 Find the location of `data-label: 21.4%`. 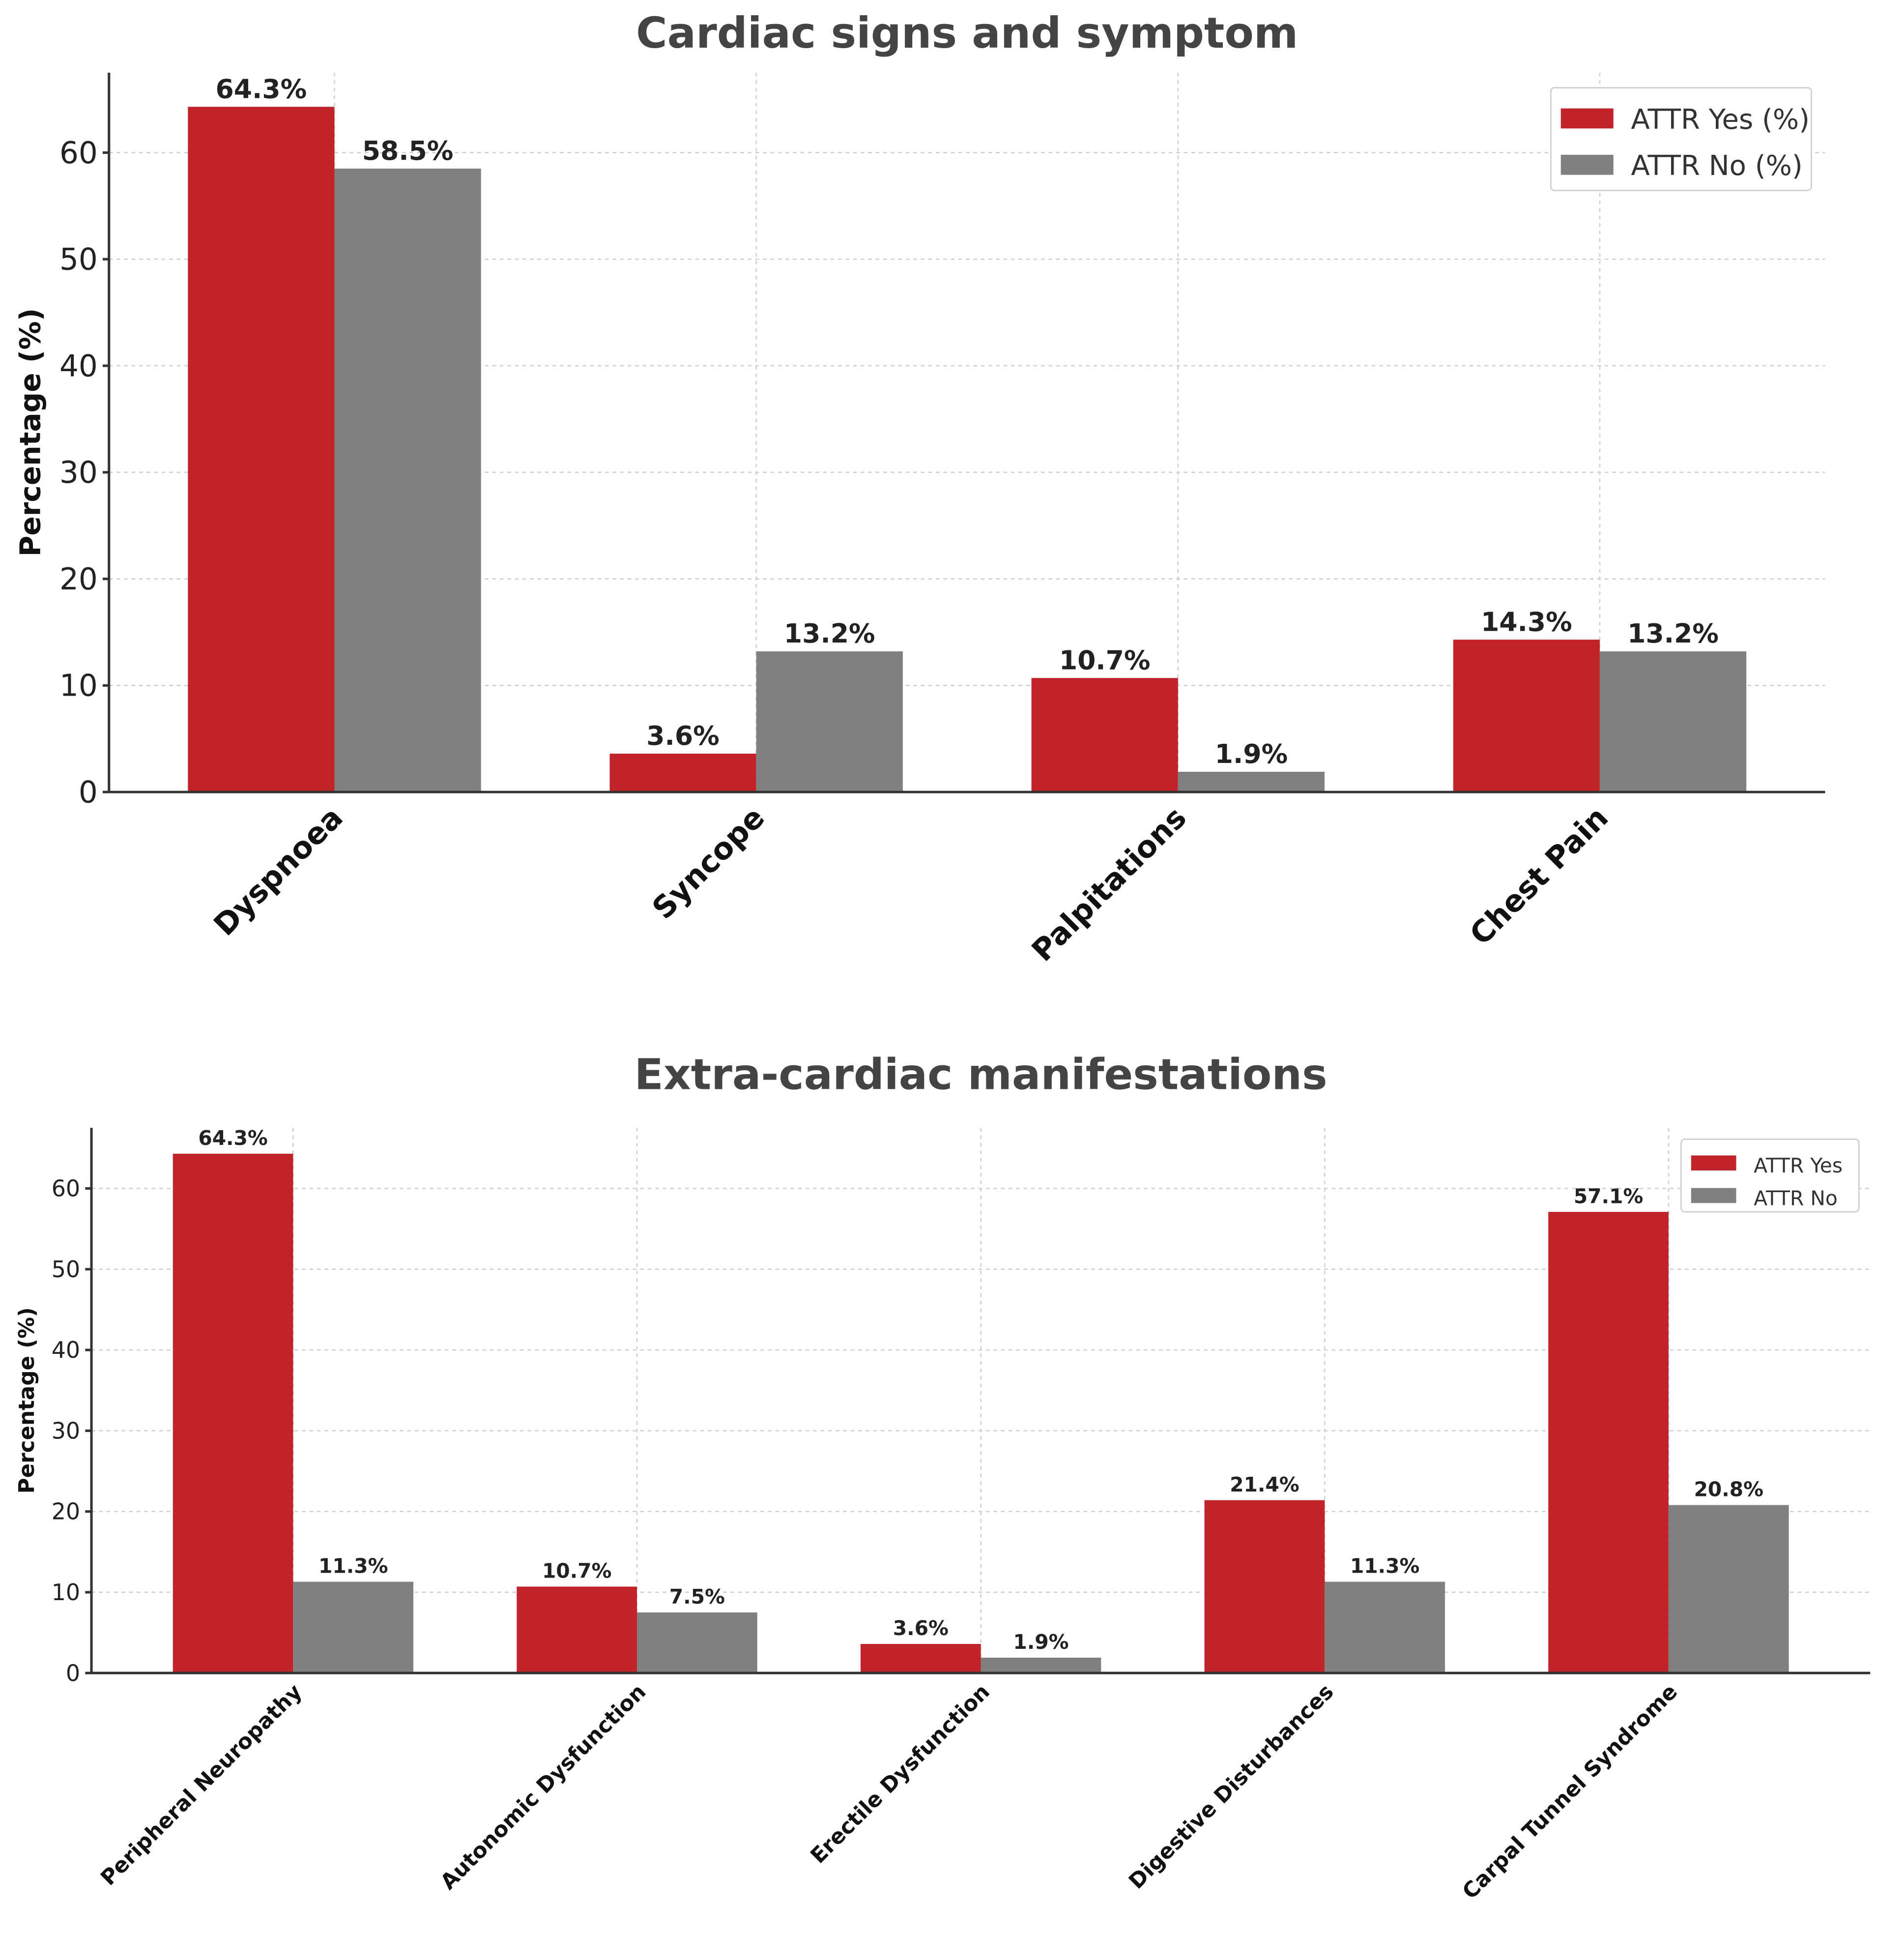

data-label: 21.4% is located at coordinates (1264, 1484).